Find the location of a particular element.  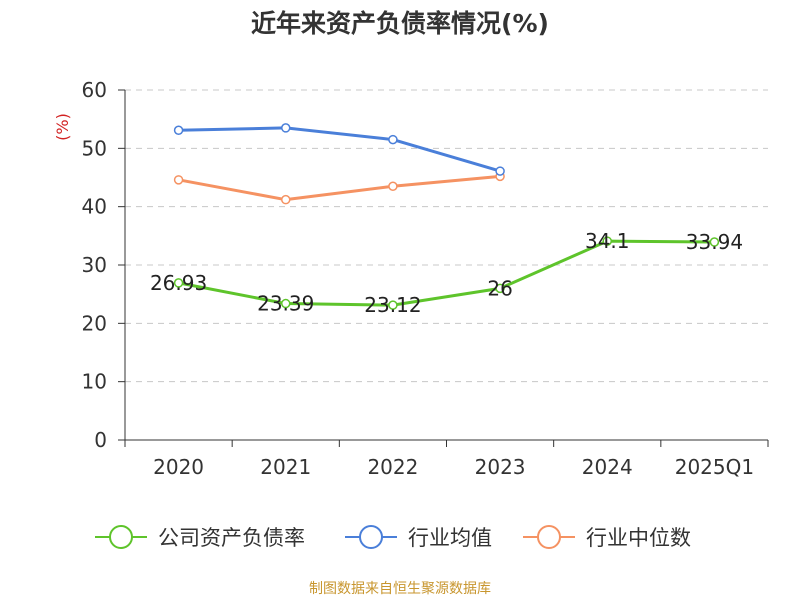

x-tick-label: 2020 is located at coordinates (178, 467).